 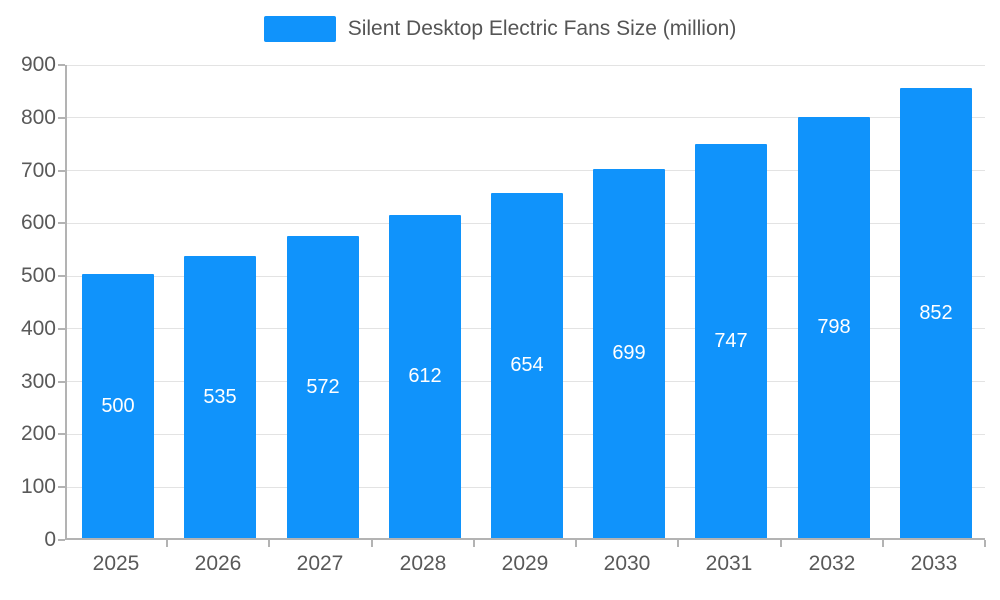 I want to click on bar-2029: 654, so click(x=527, y=365).